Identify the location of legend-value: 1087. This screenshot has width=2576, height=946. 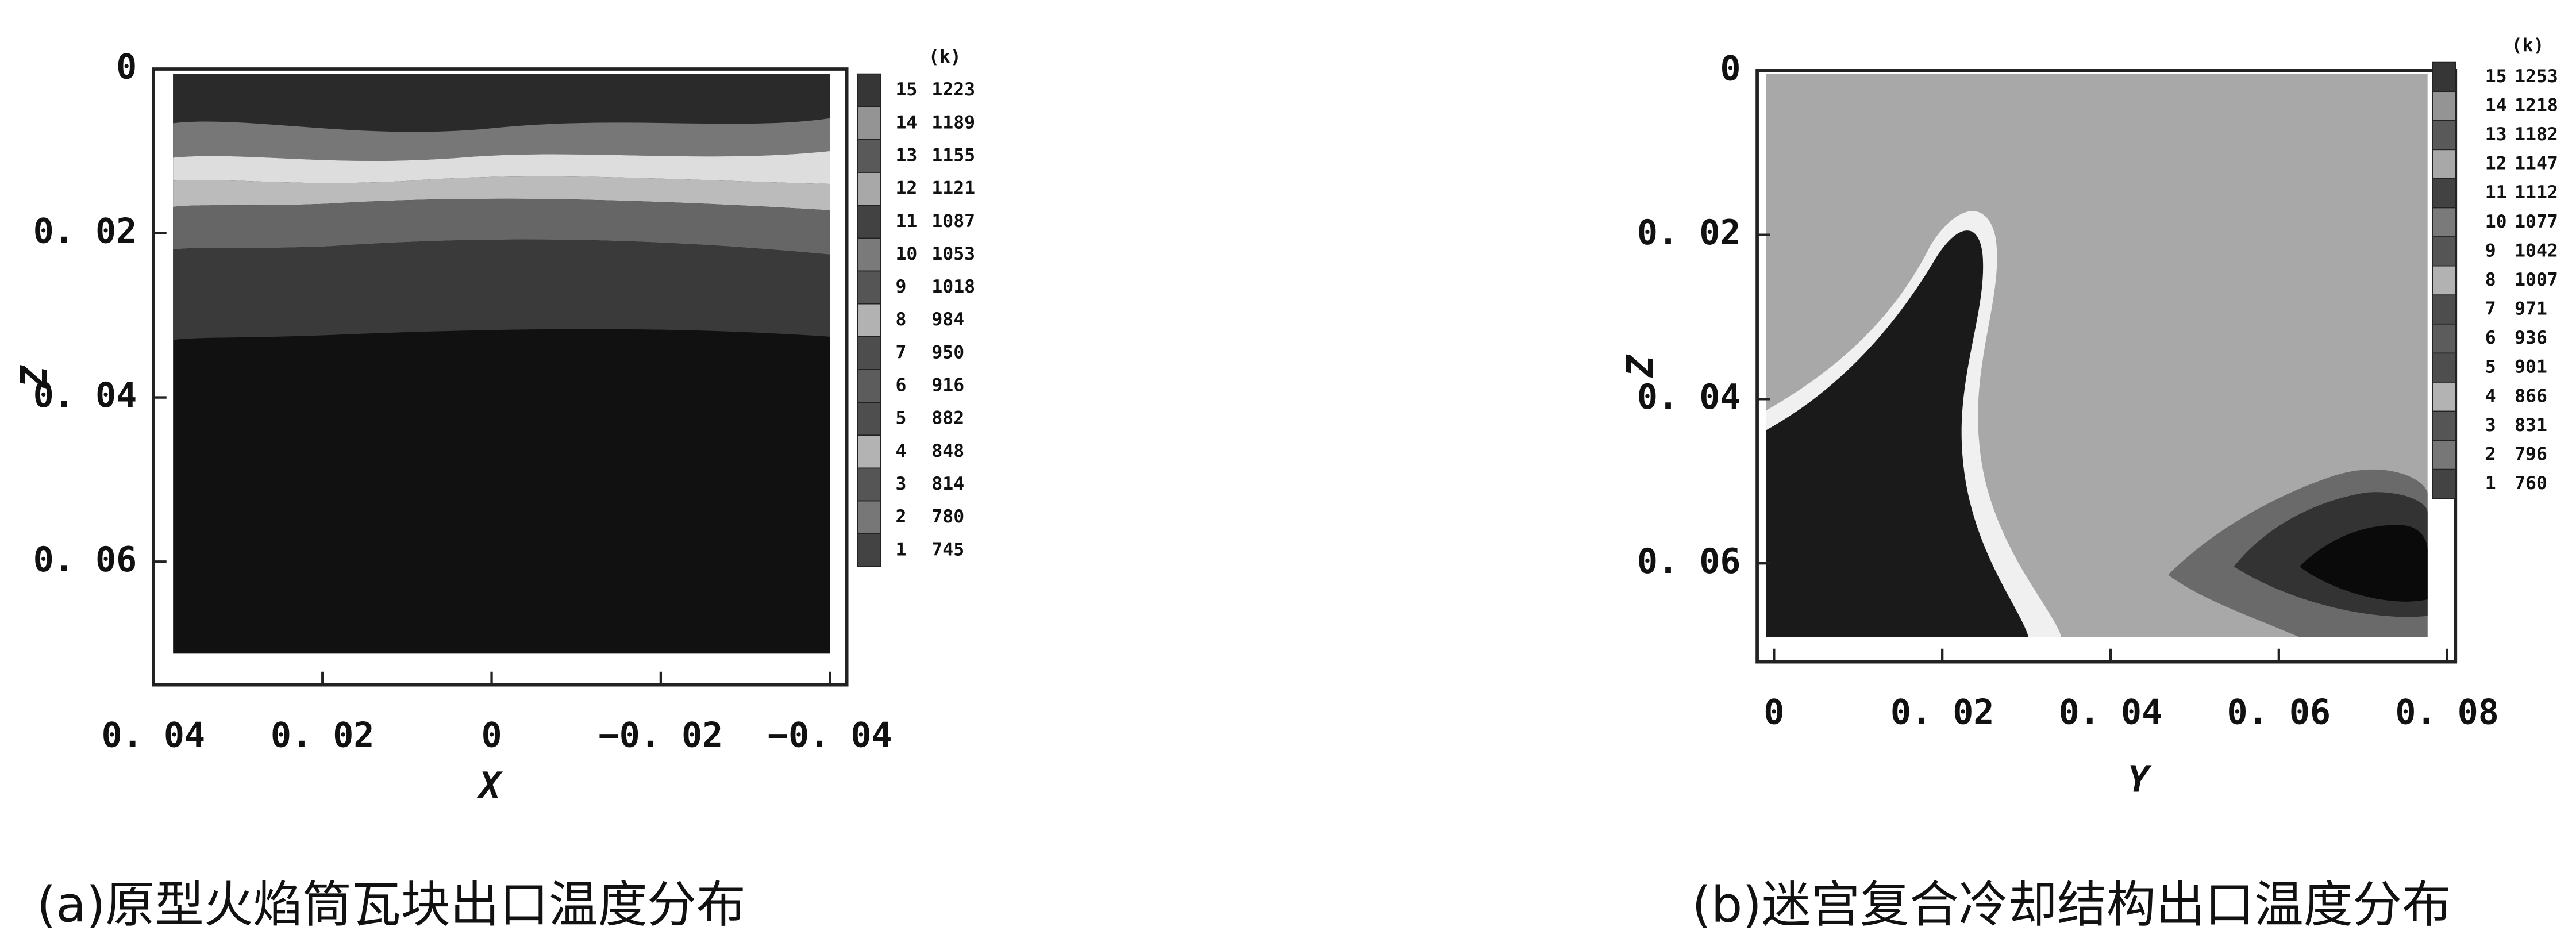
(953, 221).